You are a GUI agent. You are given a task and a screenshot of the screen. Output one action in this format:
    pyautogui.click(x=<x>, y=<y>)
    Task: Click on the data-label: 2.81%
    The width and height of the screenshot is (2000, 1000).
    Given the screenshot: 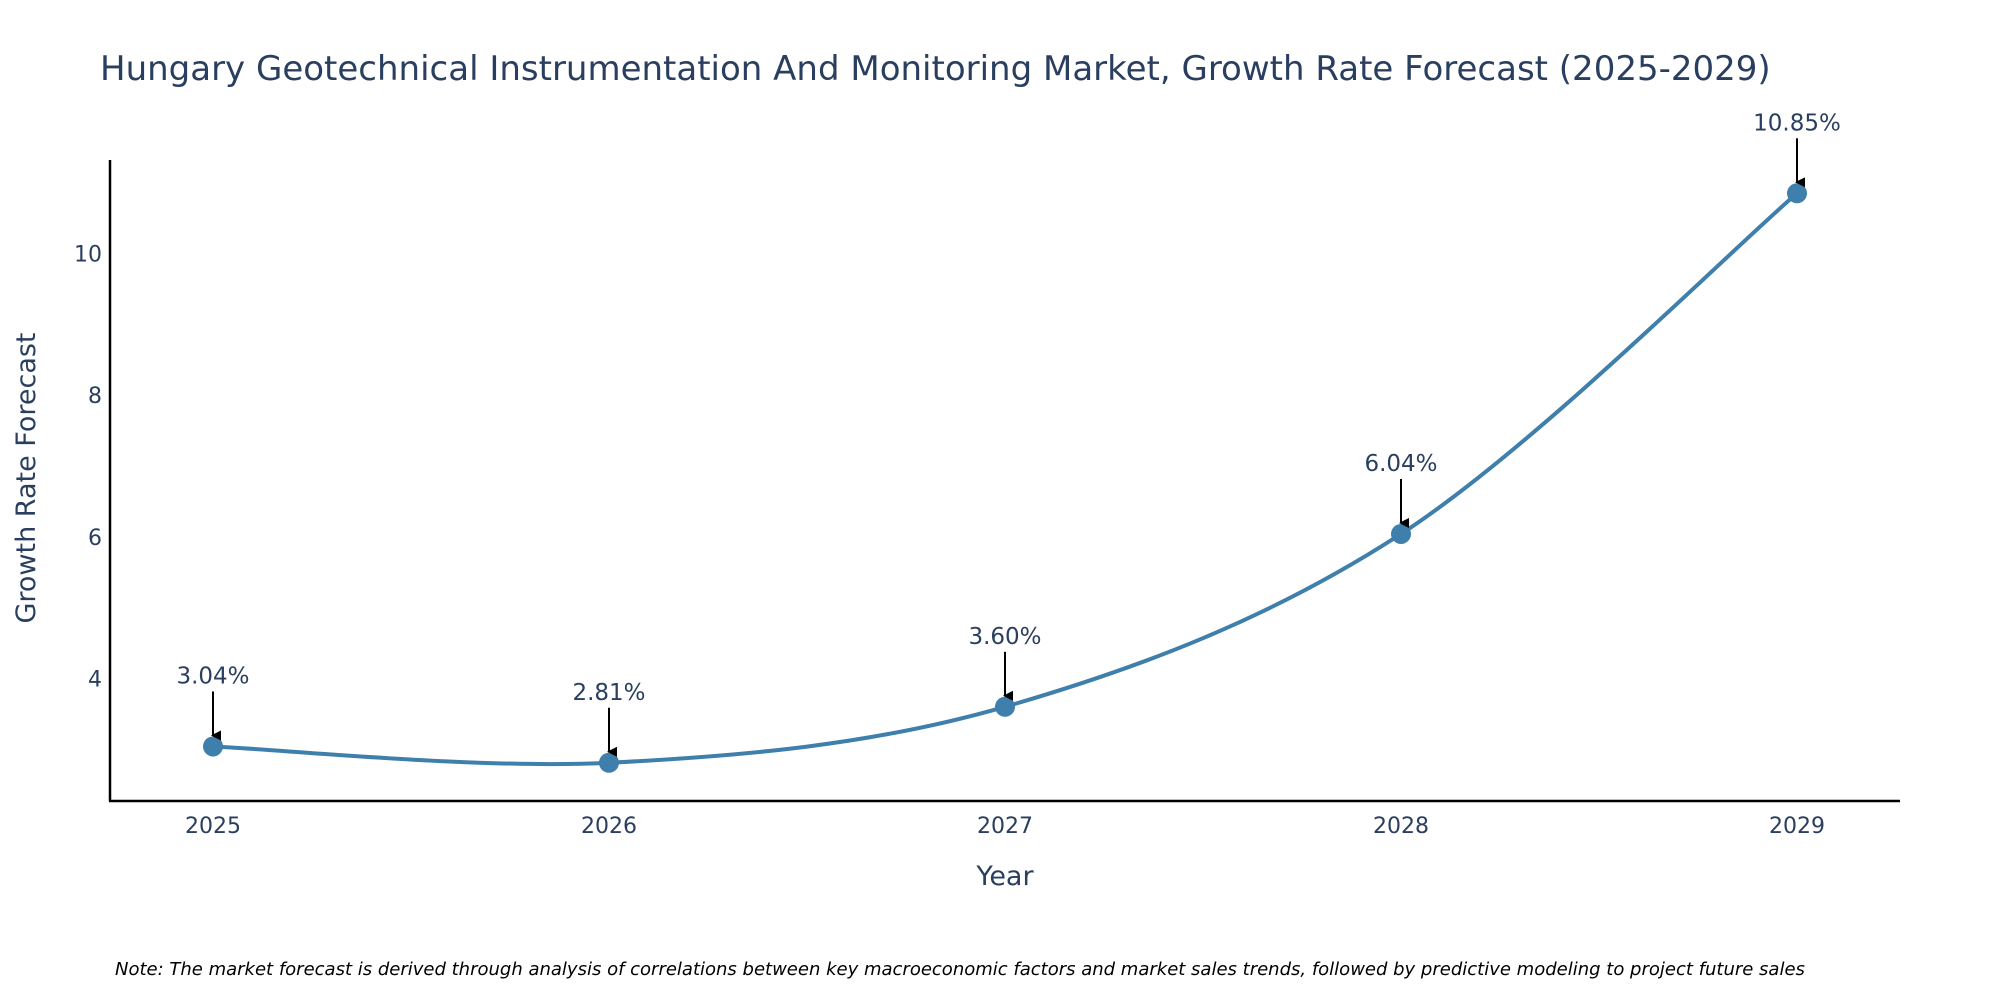 What is the action you would take?
    pyautogui.click(x=608, y=693)
    